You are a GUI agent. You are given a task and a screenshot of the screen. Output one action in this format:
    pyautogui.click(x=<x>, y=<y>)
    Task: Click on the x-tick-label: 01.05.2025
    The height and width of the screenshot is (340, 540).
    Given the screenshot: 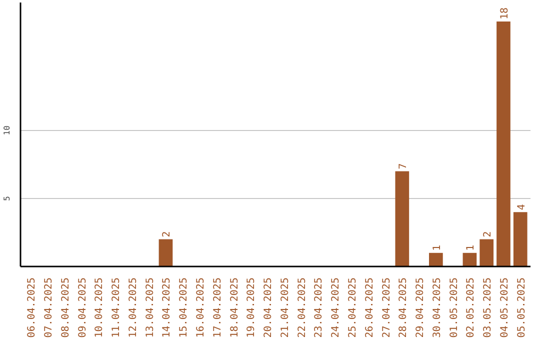 What is the action you would take?
    pyautogui.click(x=454, y=307)
    